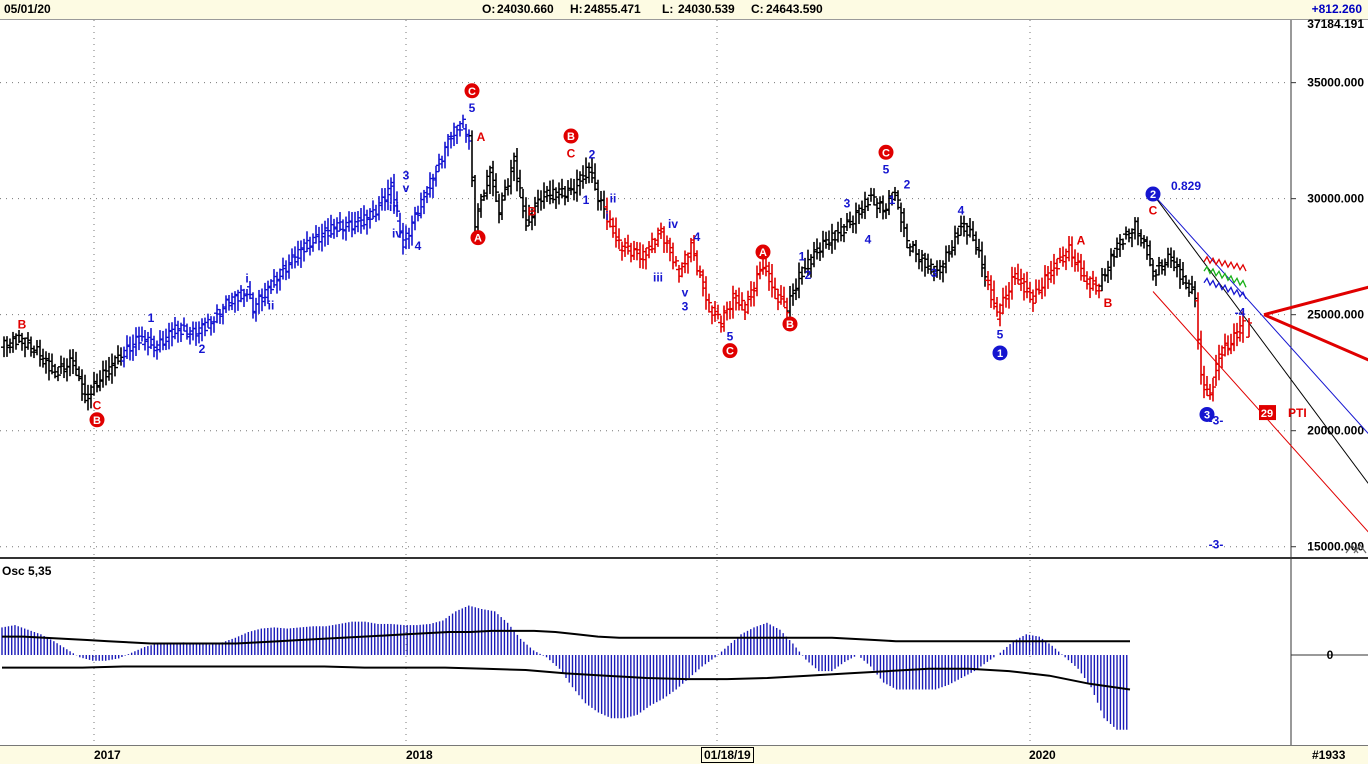  Describe the element at coordinates (586, 200) in the screenshot. I see `wave-label-20: 1` at that location.